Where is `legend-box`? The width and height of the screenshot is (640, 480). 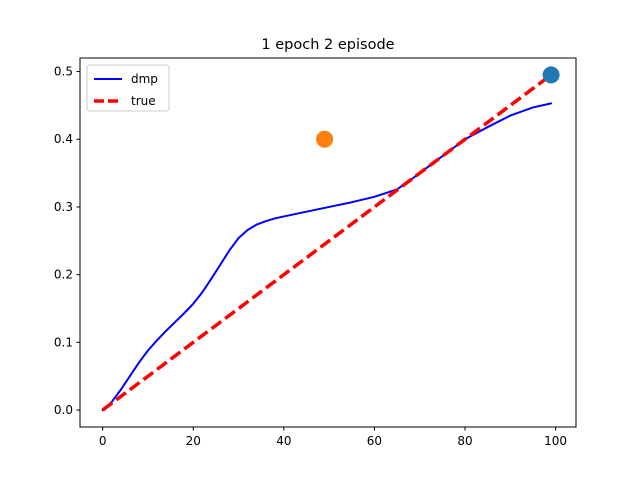
legend-box is located at coordinates (128, 88).